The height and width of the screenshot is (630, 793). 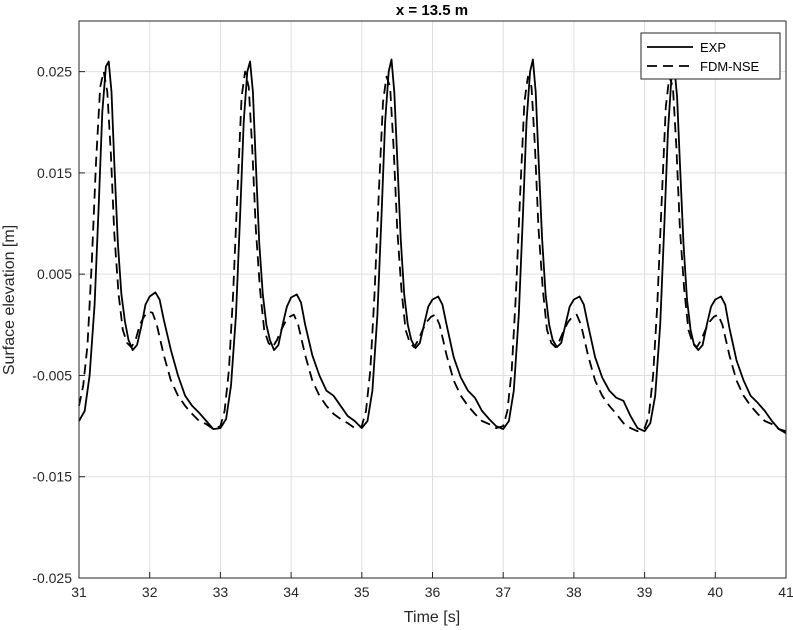 I want to click on y-tick-label: -0.025, so click(x=52, y=578).